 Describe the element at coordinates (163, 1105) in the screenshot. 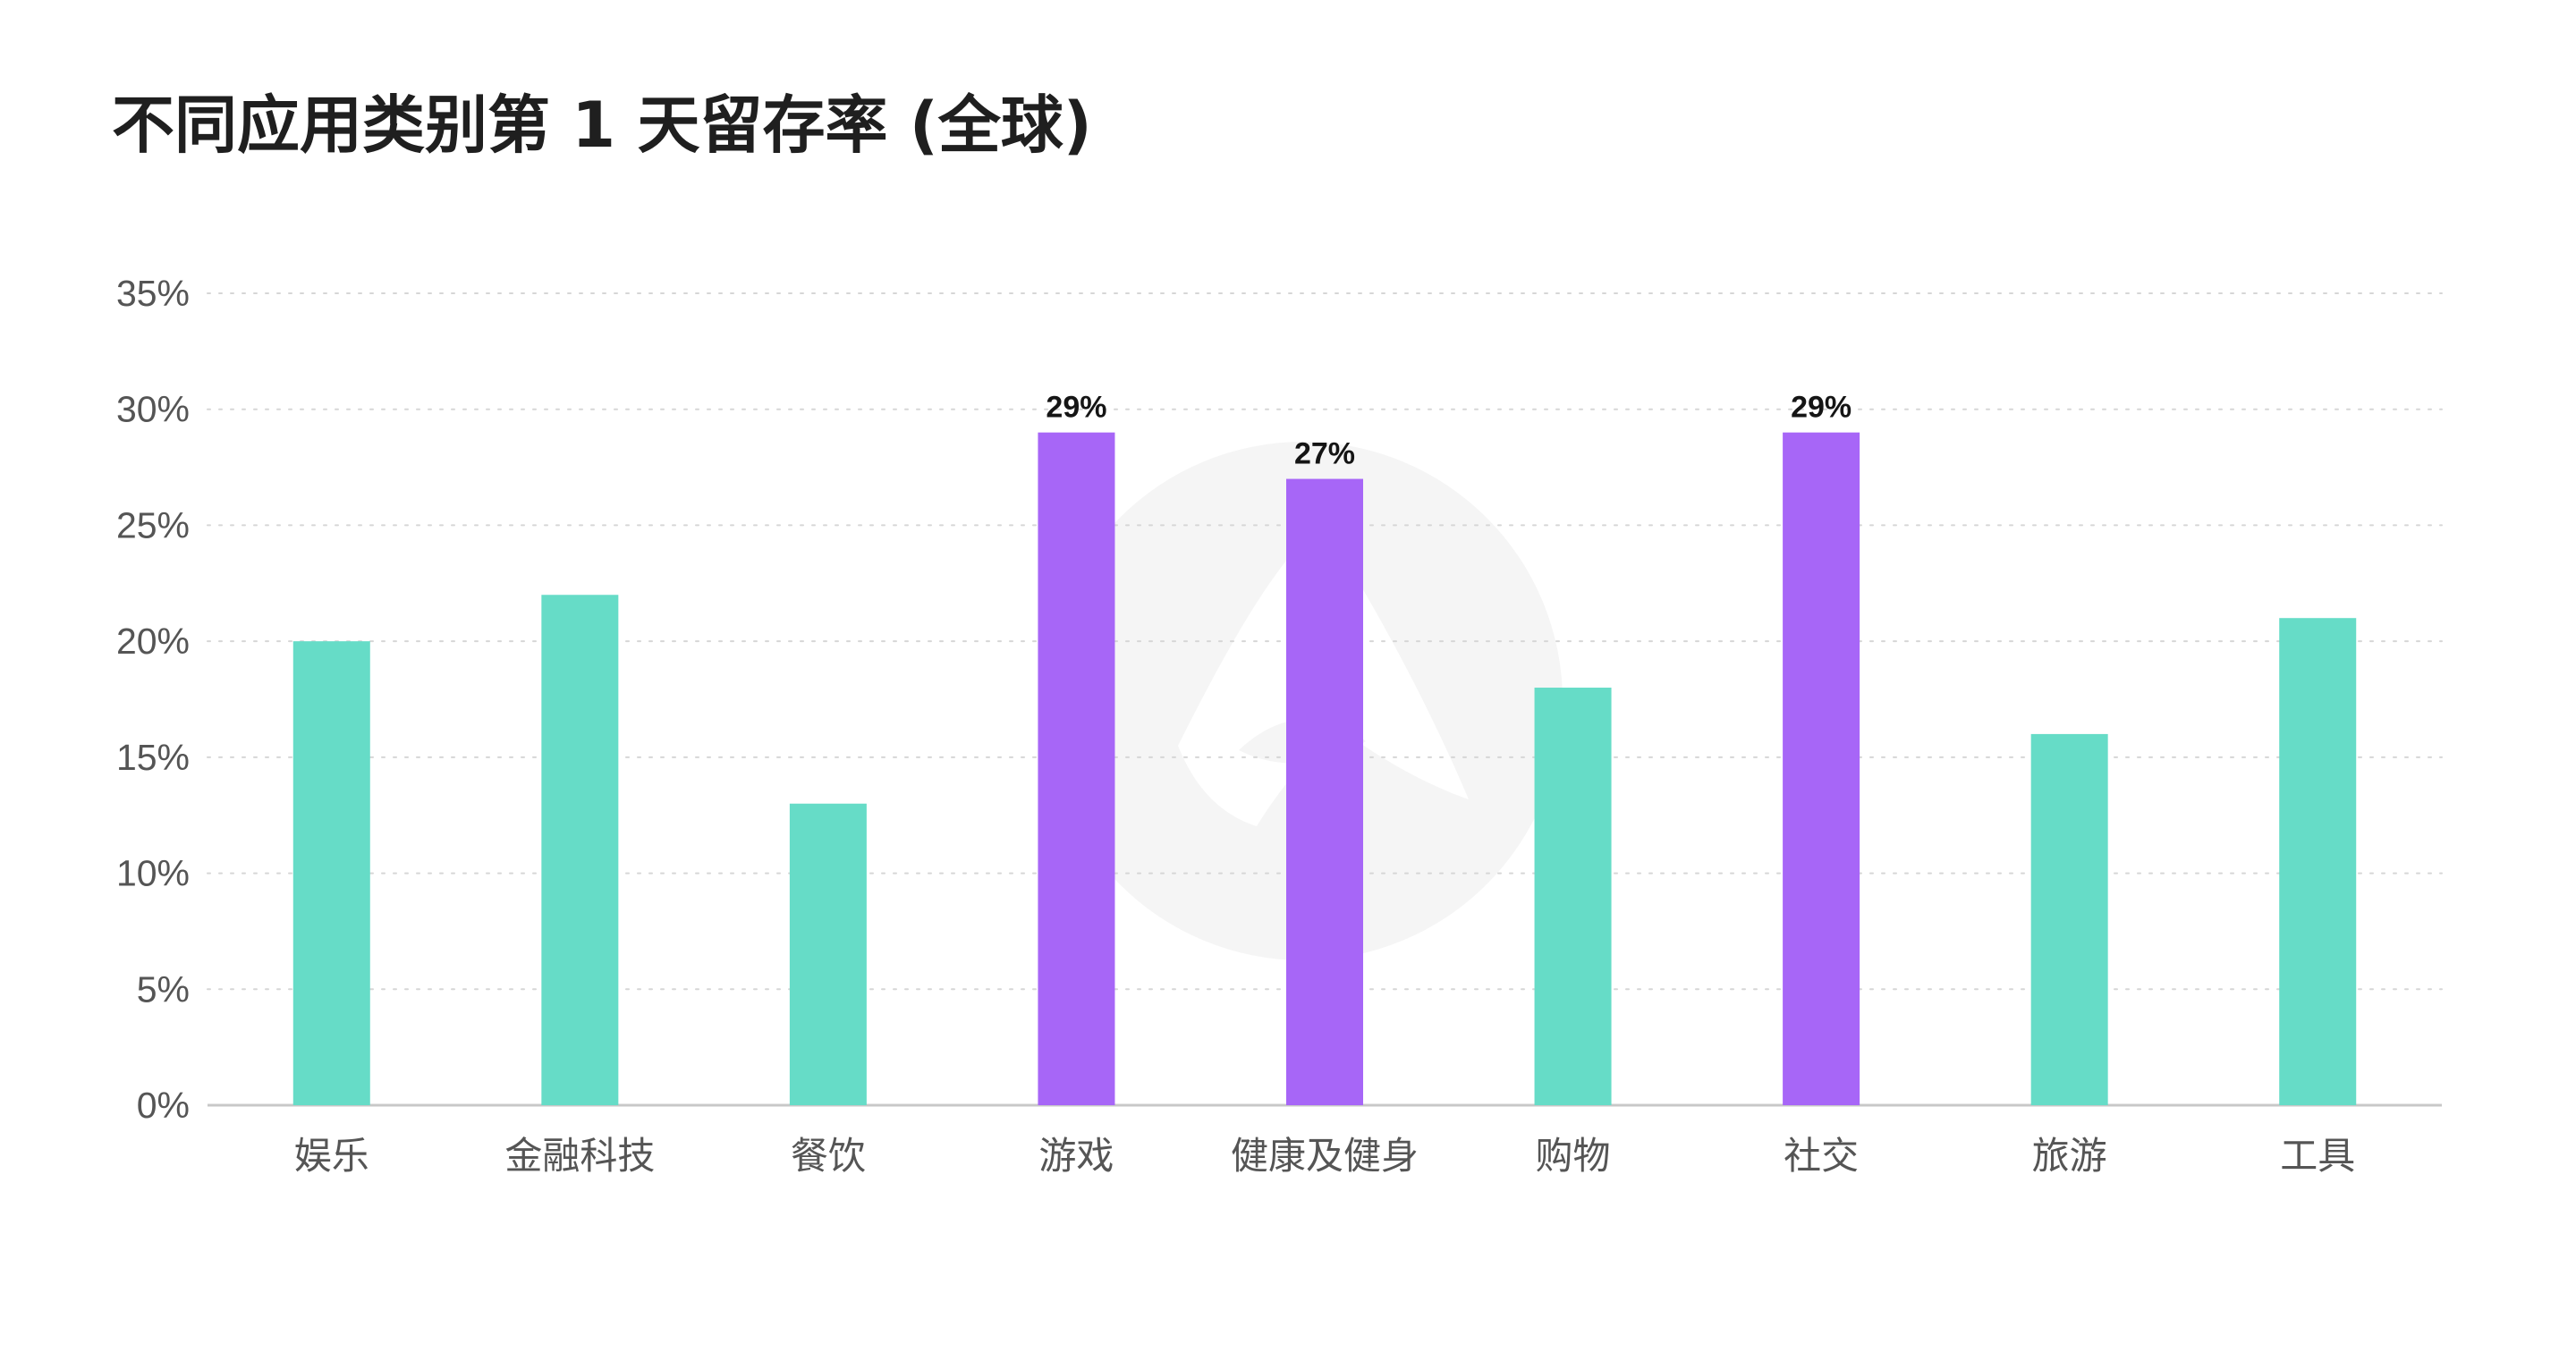

I see `y-tick-label: 0%` at that location.